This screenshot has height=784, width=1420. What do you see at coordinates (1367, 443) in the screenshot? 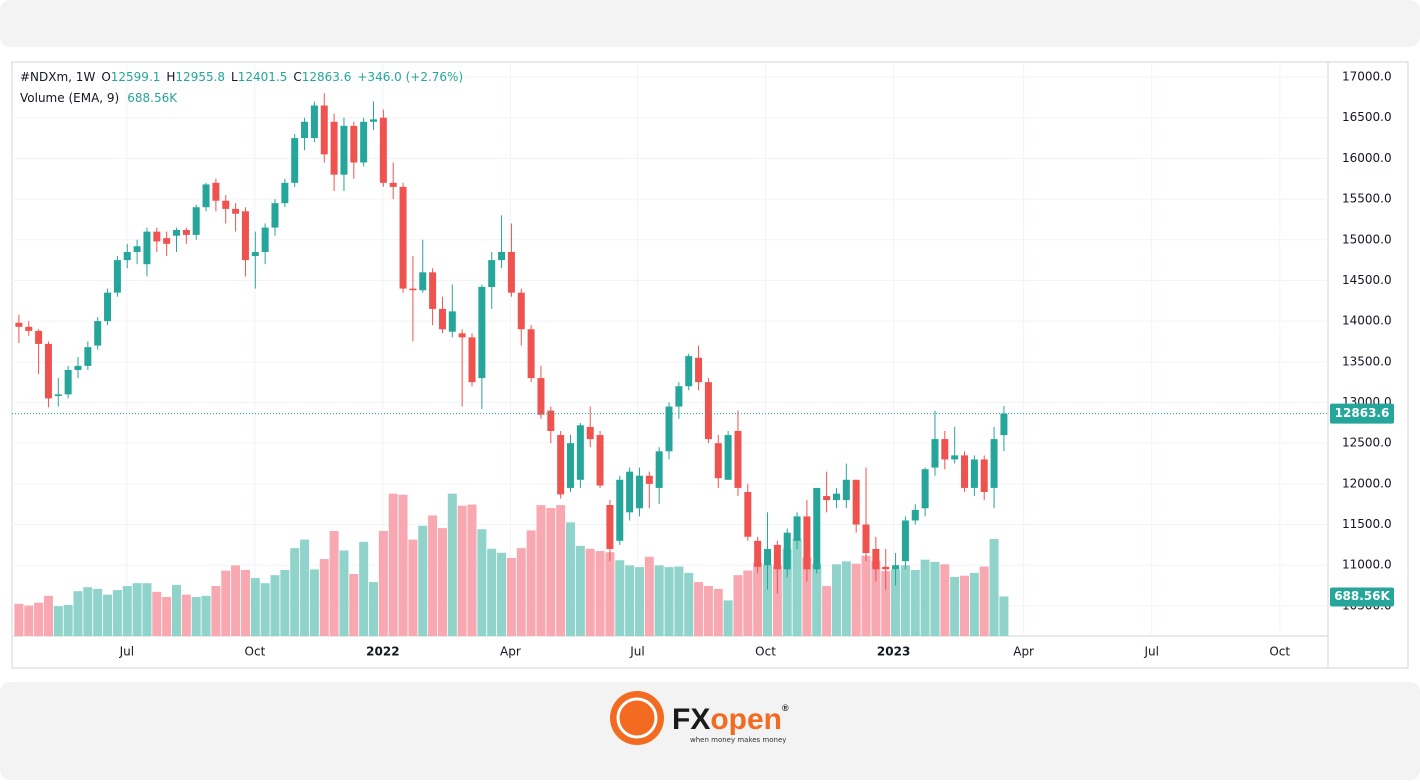
I see `y-tick-label: 12500.0` at bounding box center [1367, 443].